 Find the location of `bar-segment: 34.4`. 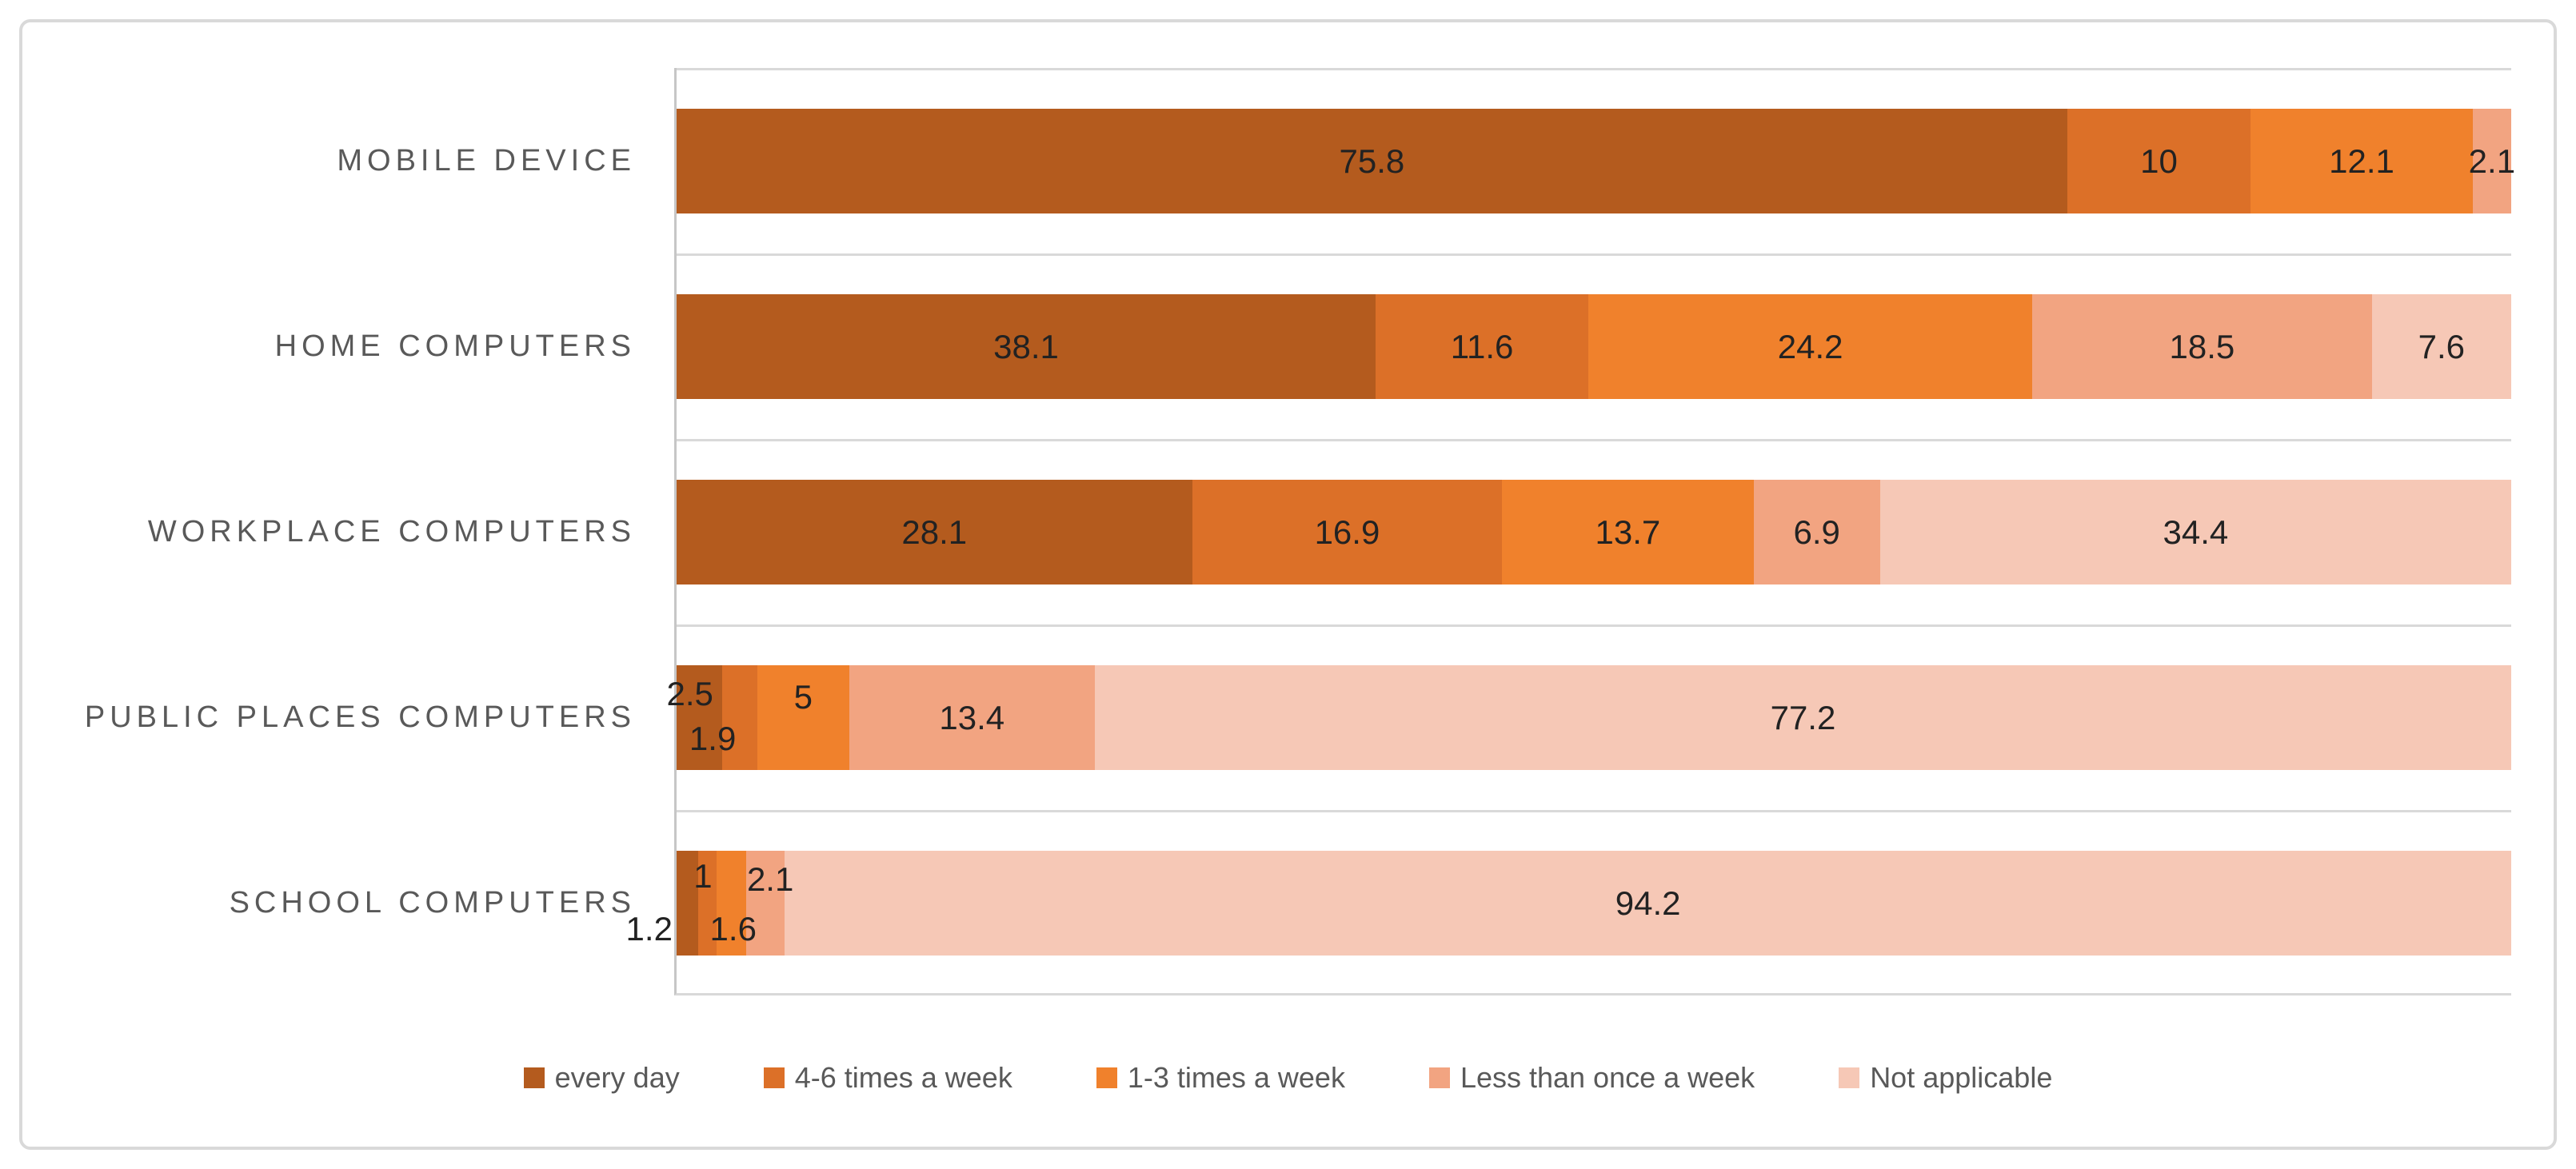

bar-segment: 34.4 is located at coordinates (2195, 532).